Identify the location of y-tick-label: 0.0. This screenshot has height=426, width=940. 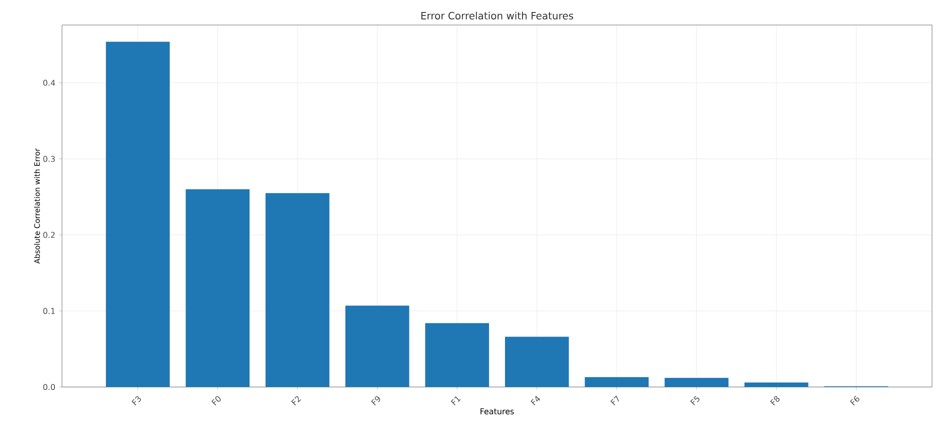
(49, 387).